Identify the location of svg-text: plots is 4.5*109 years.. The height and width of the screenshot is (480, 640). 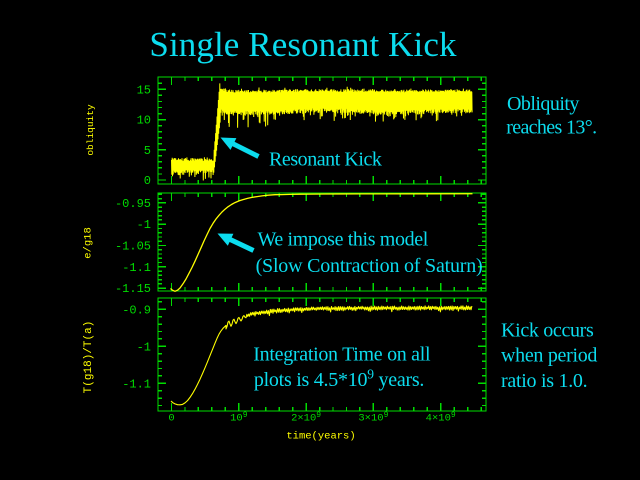
(339, 378).